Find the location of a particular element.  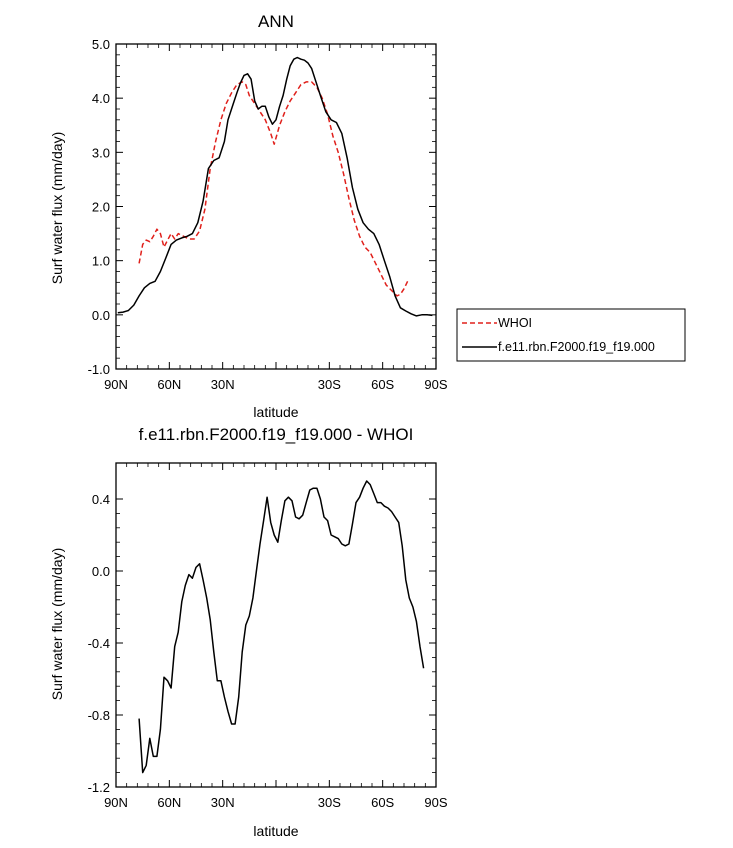

y-tick-label: -1.2 is located at coordinates (99, 787).